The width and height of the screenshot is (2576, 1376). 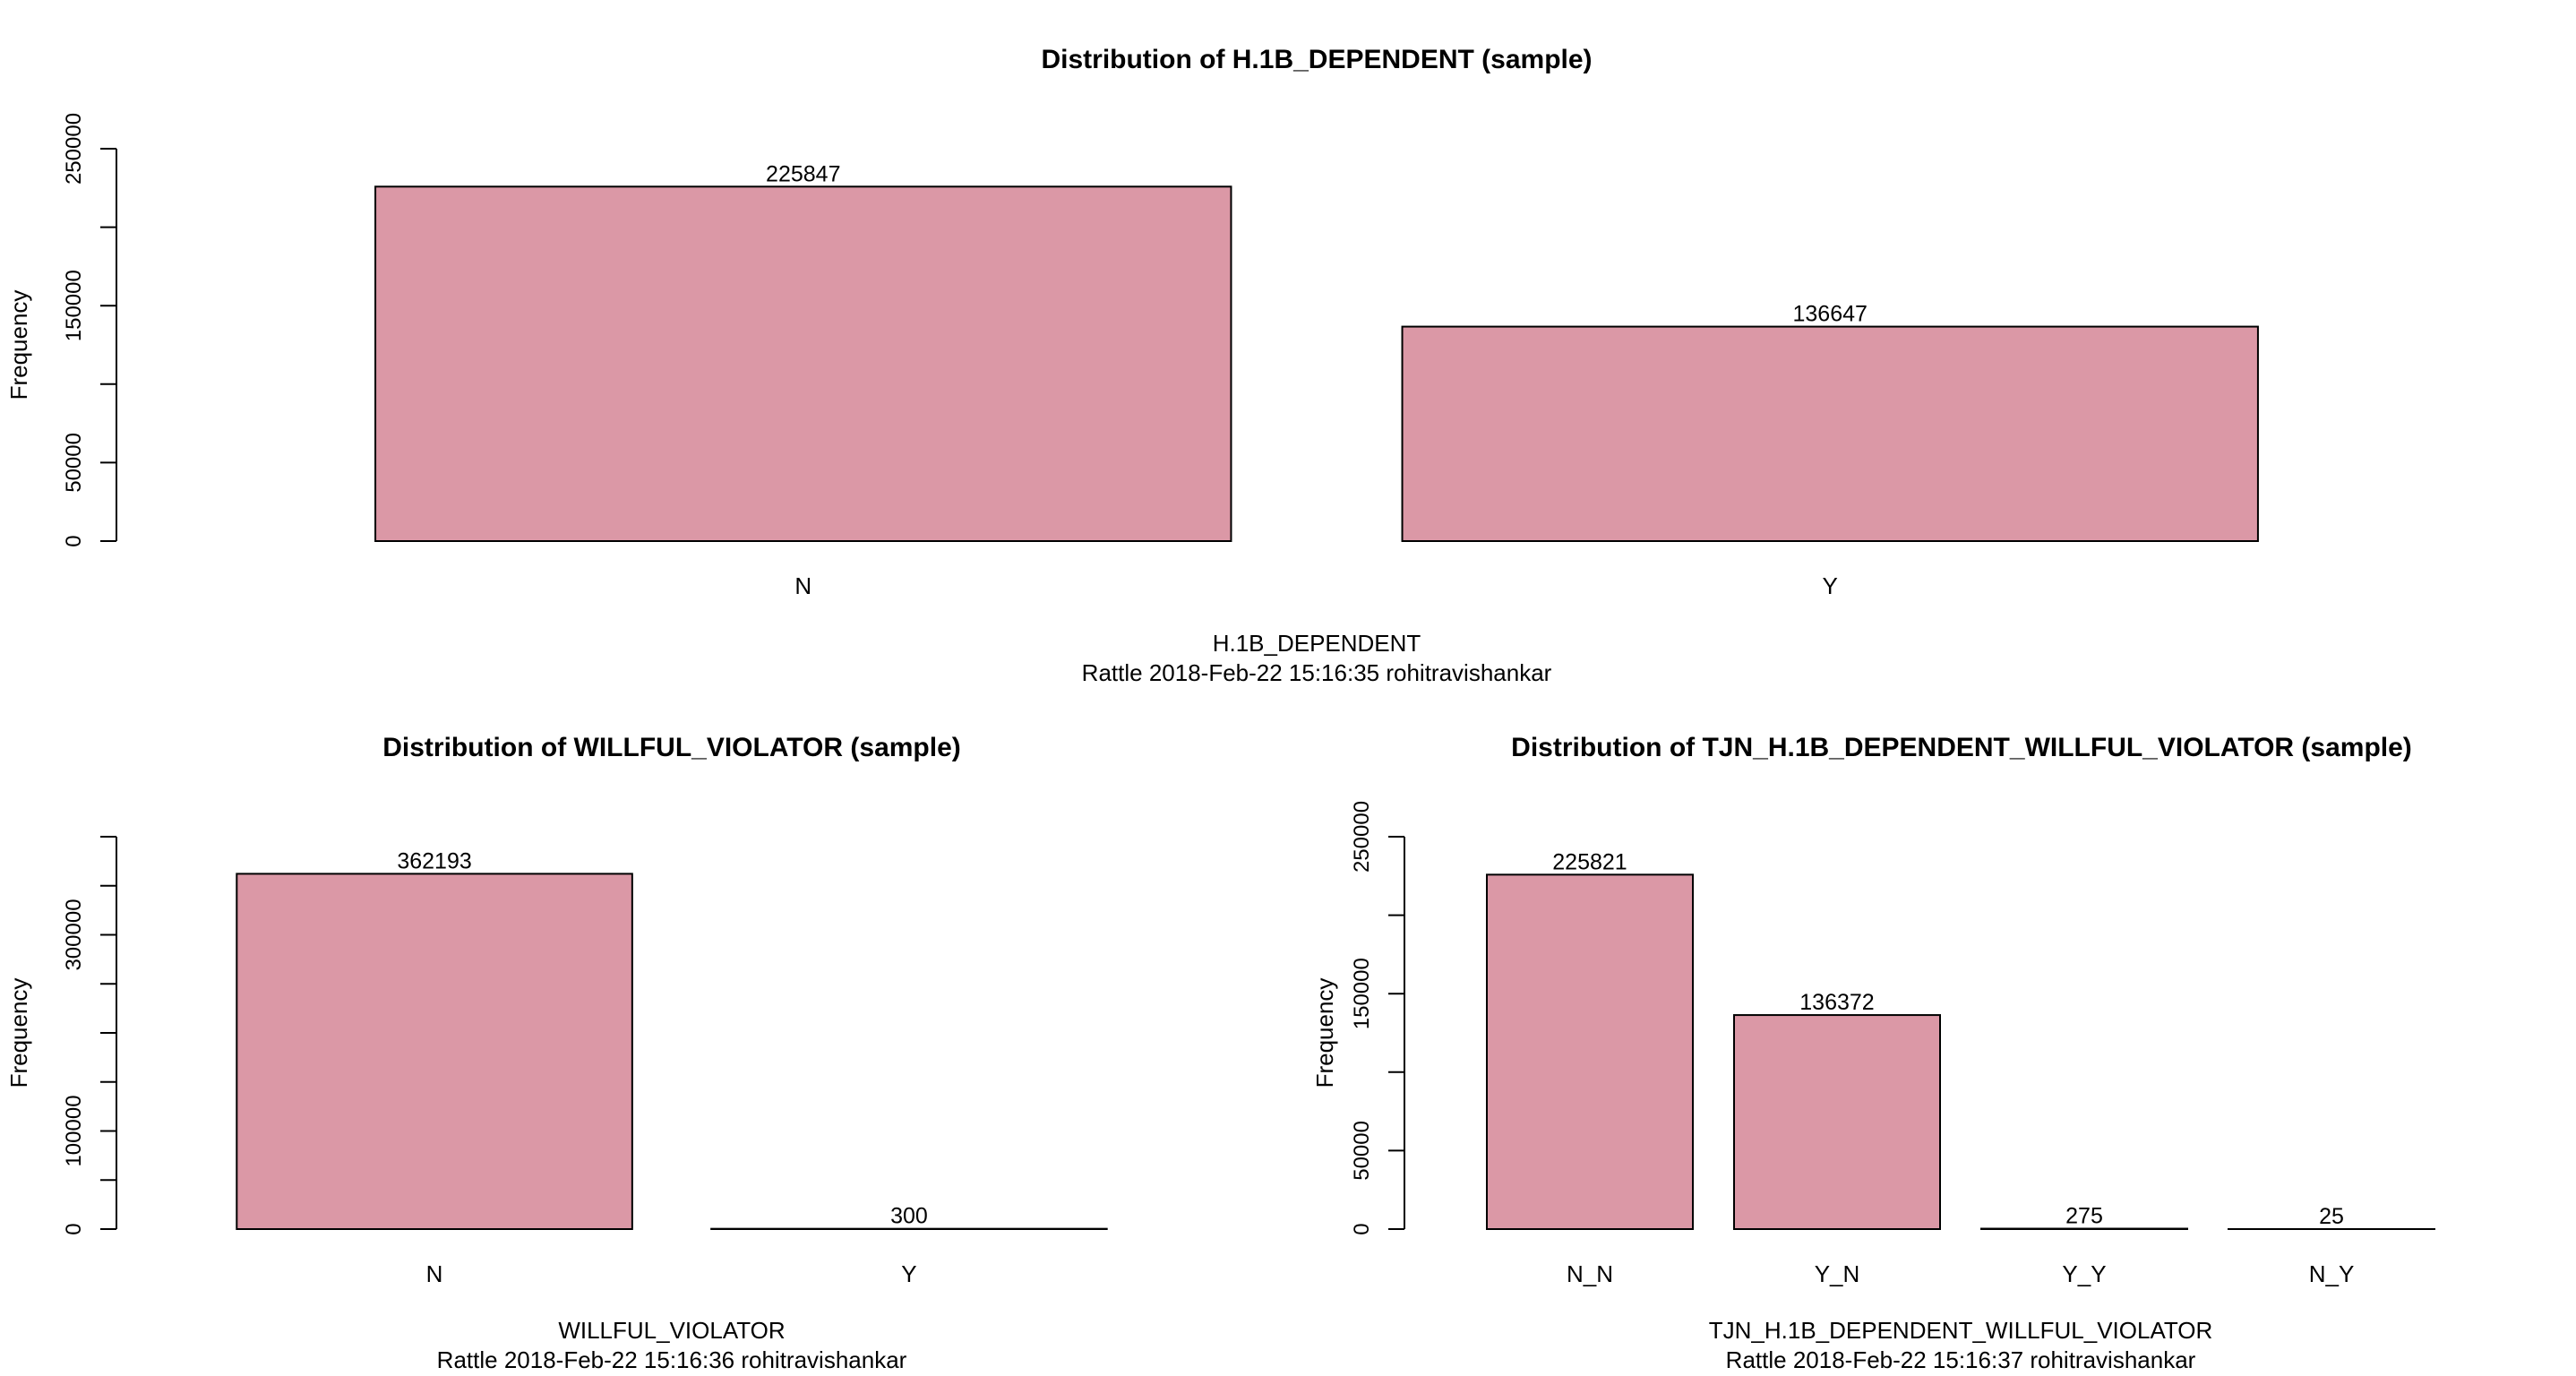 What do you see at coordinates (1830, 314) in the screenshot?
I see `data-label: 136647` at bounding box center [1830, 314].